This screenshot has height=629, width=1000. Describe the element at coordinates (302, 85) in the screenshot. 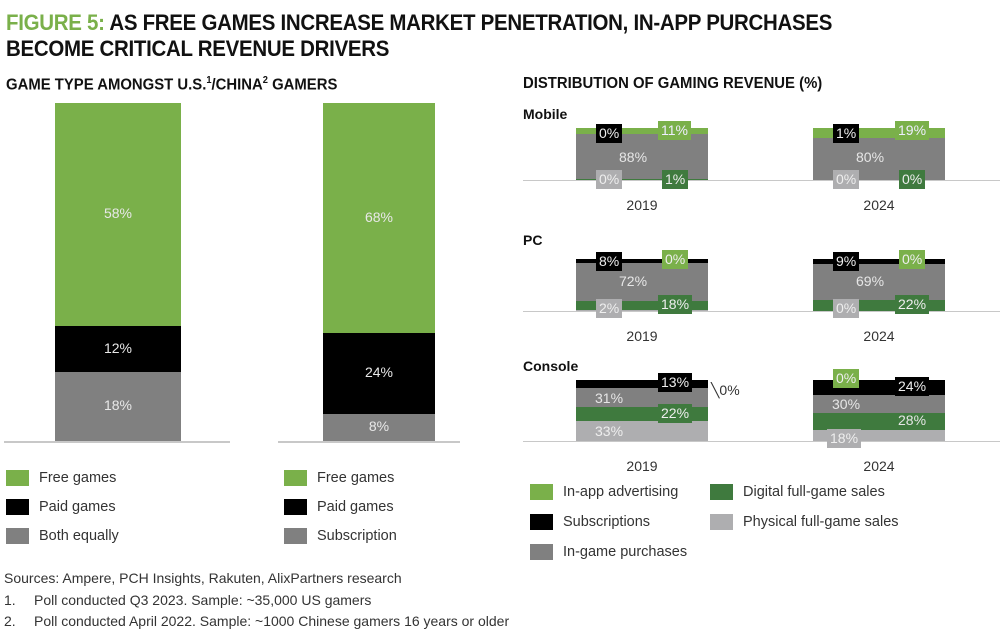

I see `title-part: GAMERS` at that location.